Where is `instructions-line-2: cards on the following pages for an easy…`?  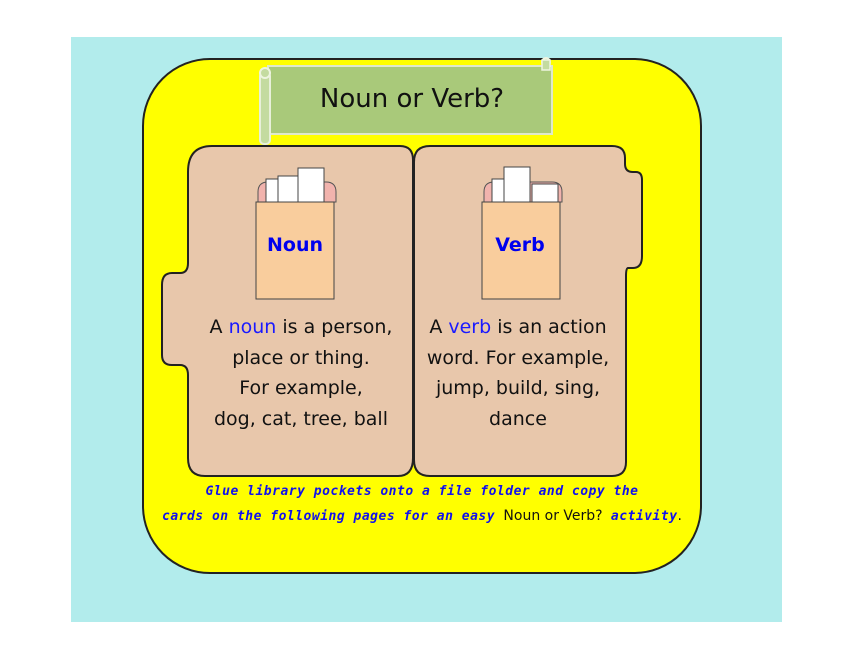
instructions-line-2: cards on the following pages for an easy… is located at coordinates (422, 516).